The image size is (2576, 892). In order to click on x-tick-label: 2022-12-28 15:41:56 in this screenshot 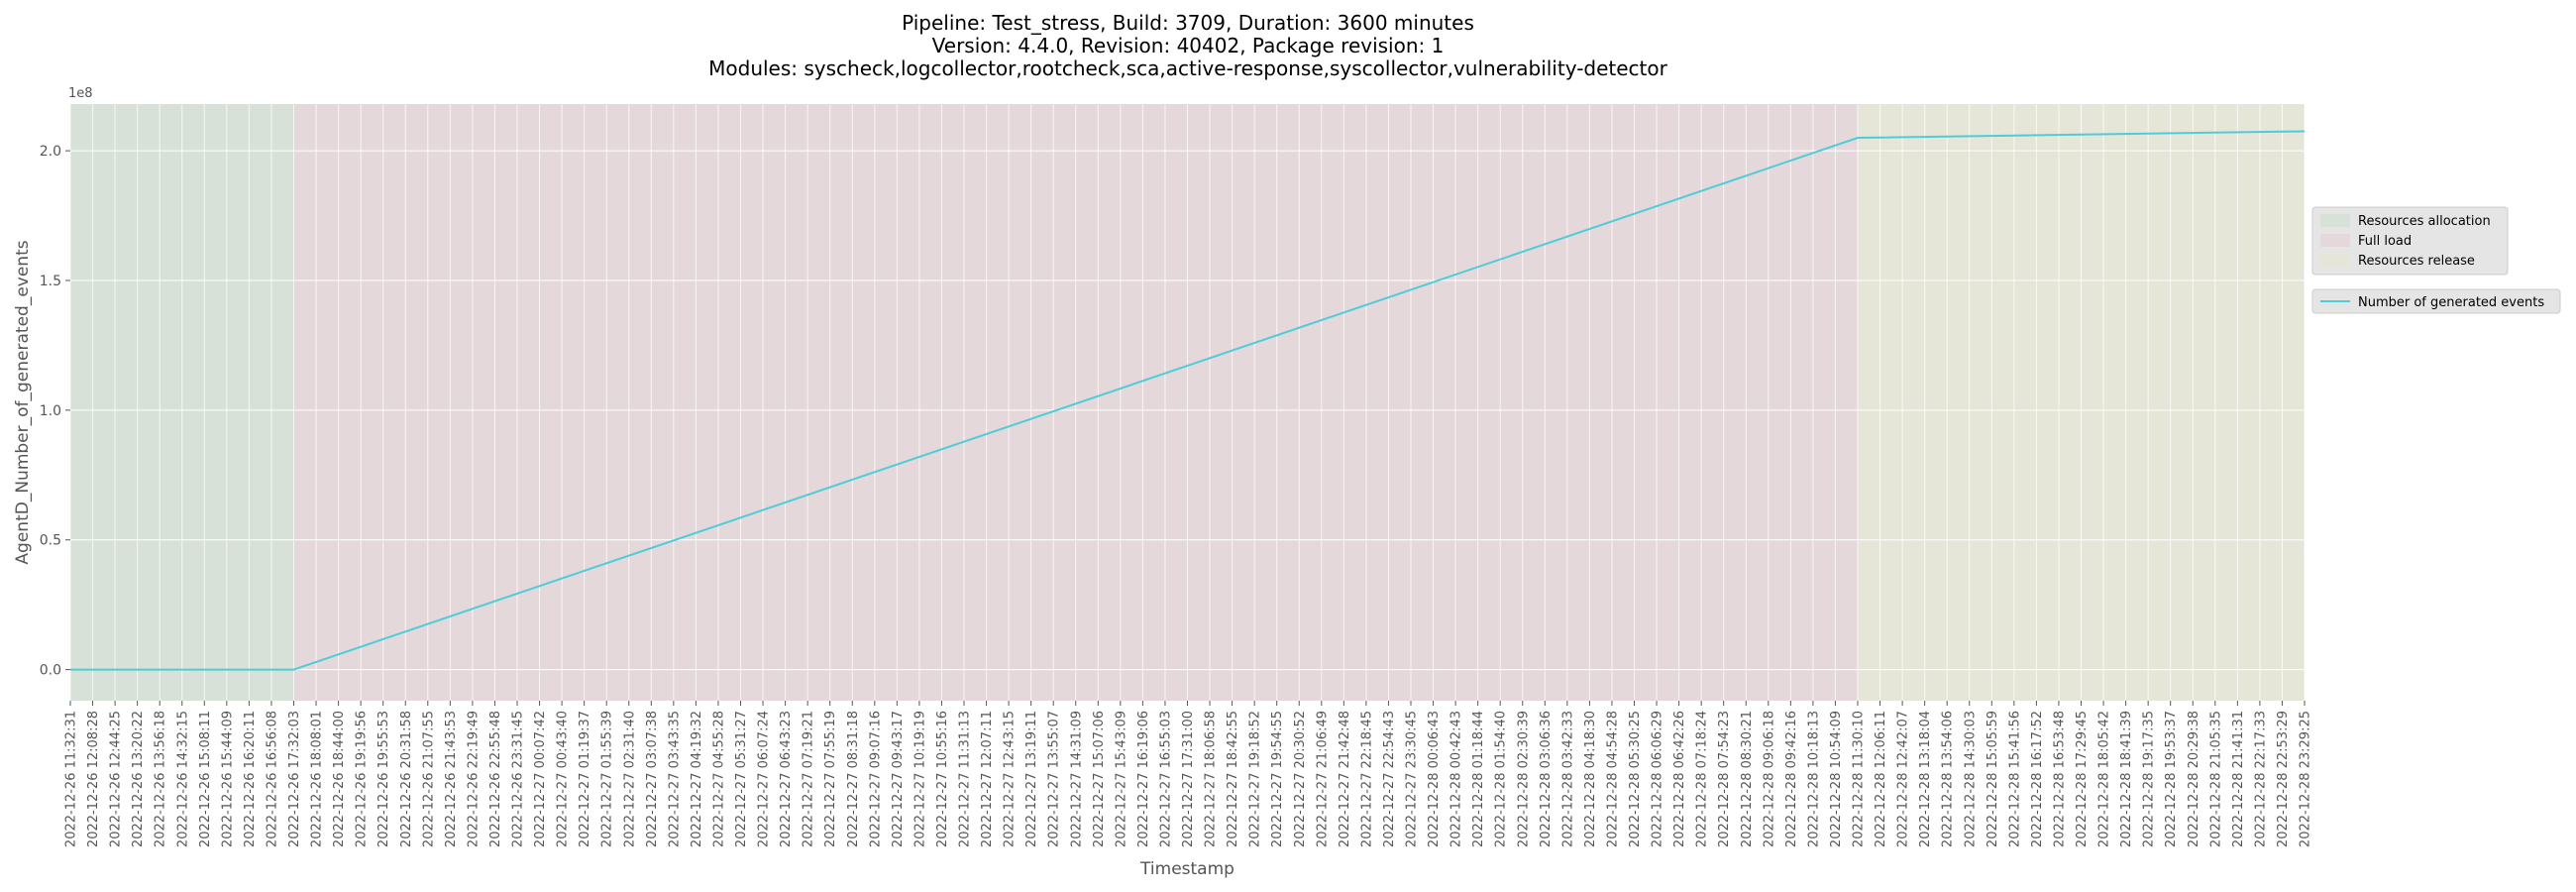, I will do `click(2014, 779)`.